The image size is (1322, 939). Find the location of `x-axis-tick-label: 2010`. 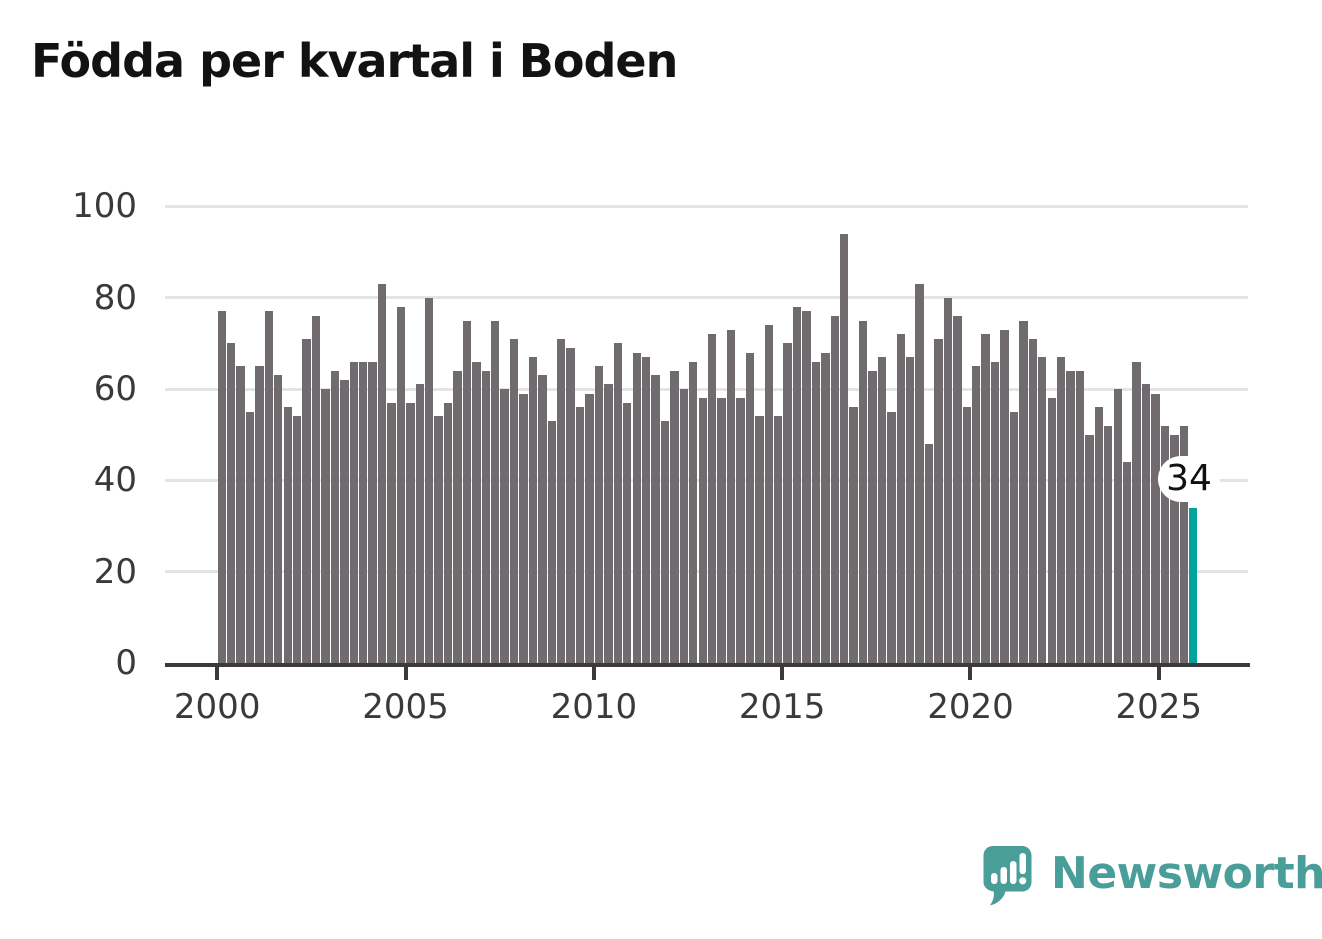

x-axis-tick-label: 2010 is located at coordinates (594, 707).